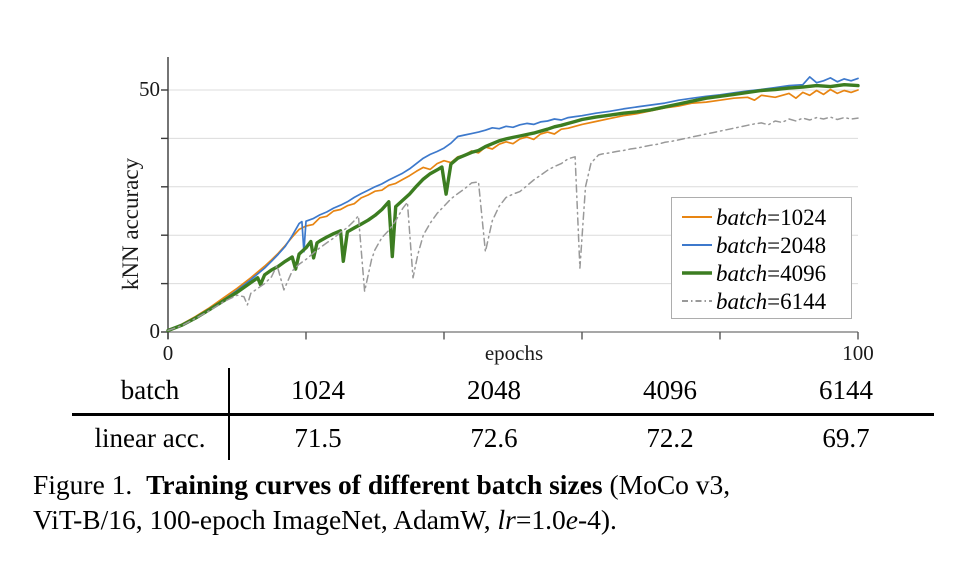  I want to click on caption-figure-label: Figure 1., so click(83, 484).